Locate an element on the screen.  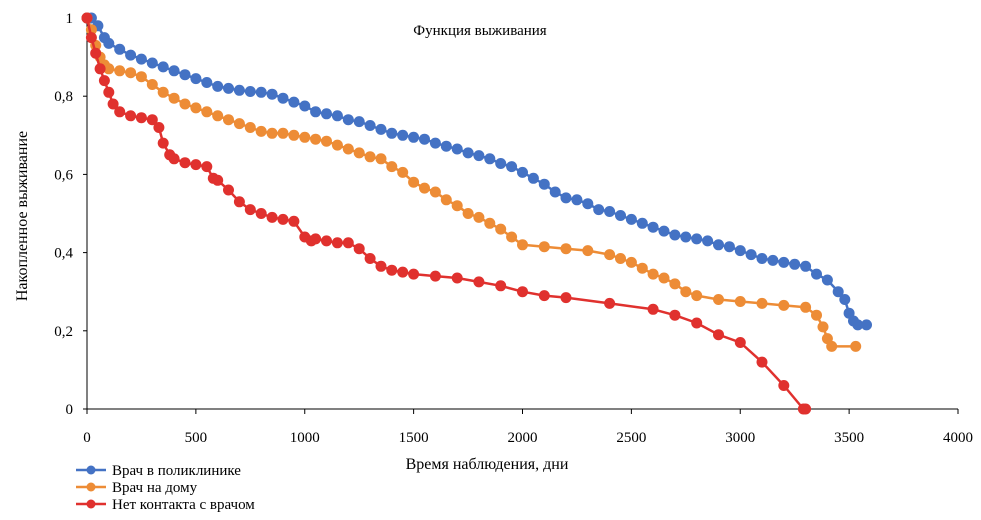
x-axis-title: Время наблюдения, дни is located at coordinates (487, 464).